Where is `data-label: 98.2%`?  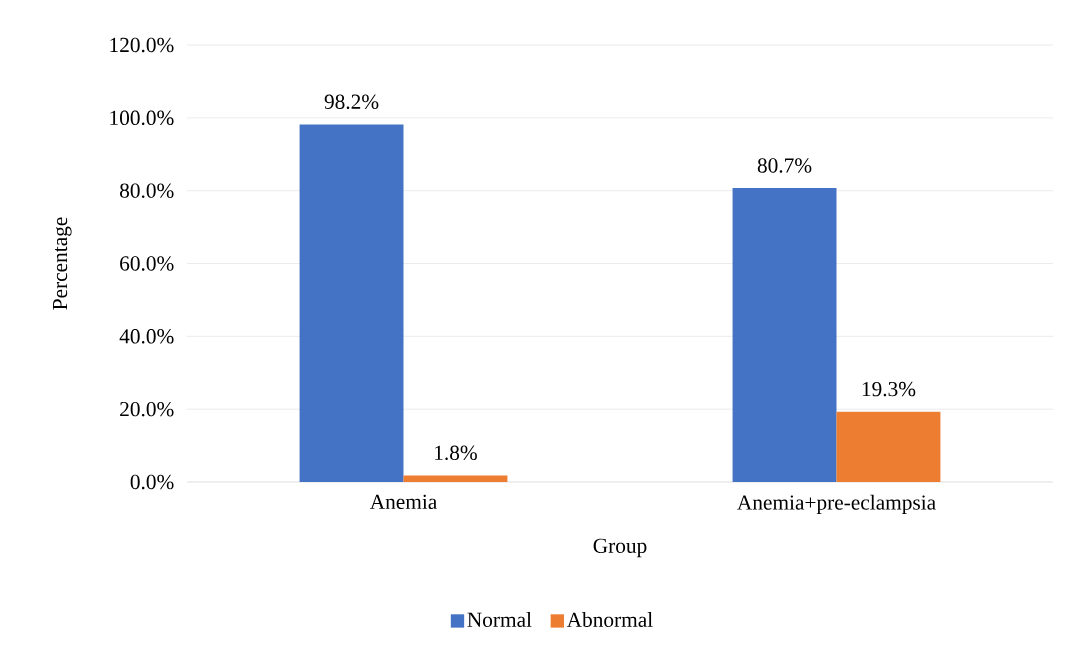
data-label: 98.2% is located at coordinates (351, 101).